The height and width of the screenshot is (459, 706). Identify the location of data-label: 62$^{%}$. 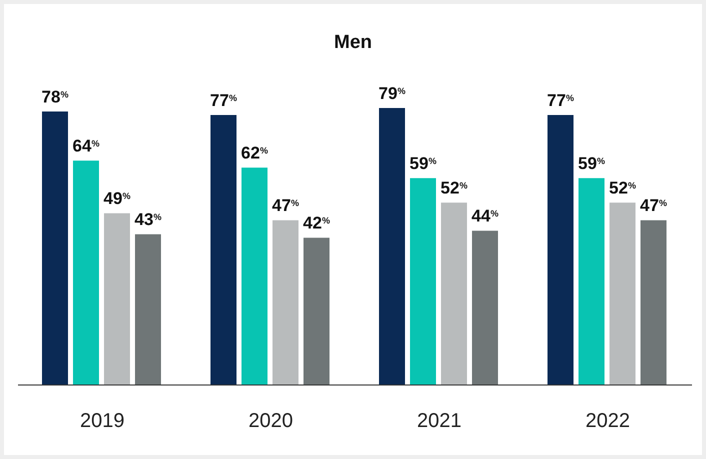
(254, 153).